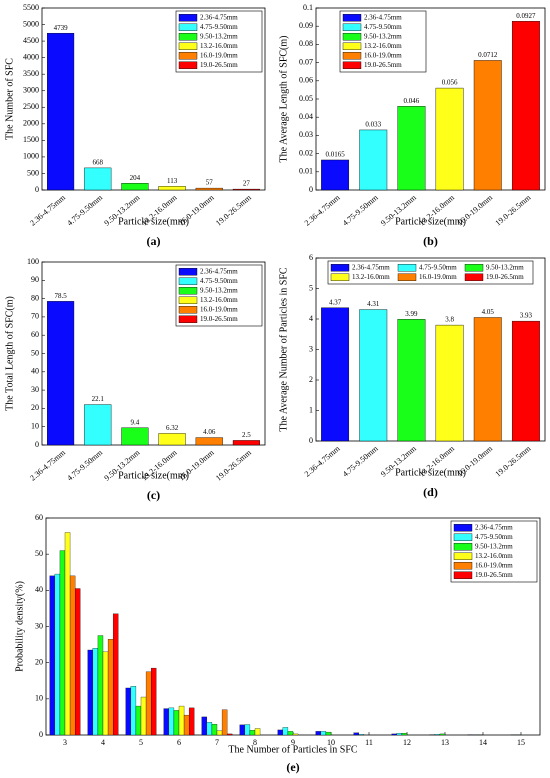 This screenshot has width=550, height=778. I want to click on x-tick-label: 3, so click(65, 742).